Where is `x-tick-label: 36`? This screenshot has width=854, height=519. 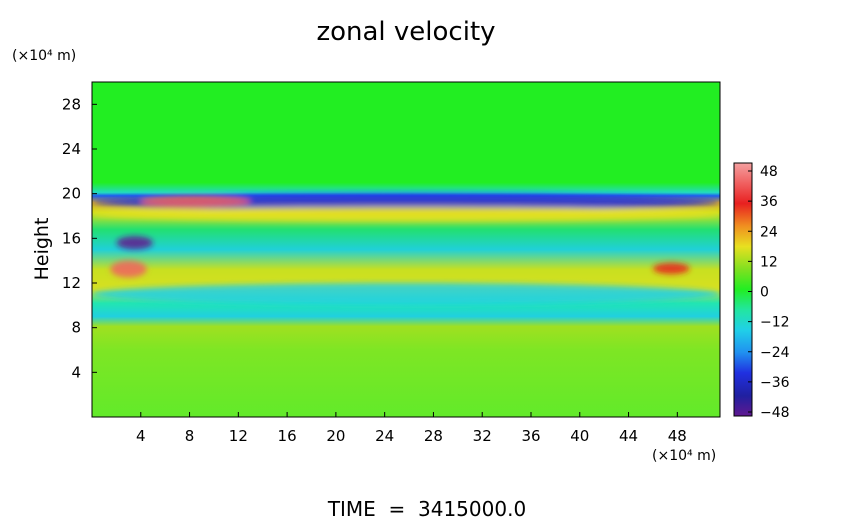
x-tick-label: 36 is located at coordinates (530, 436).